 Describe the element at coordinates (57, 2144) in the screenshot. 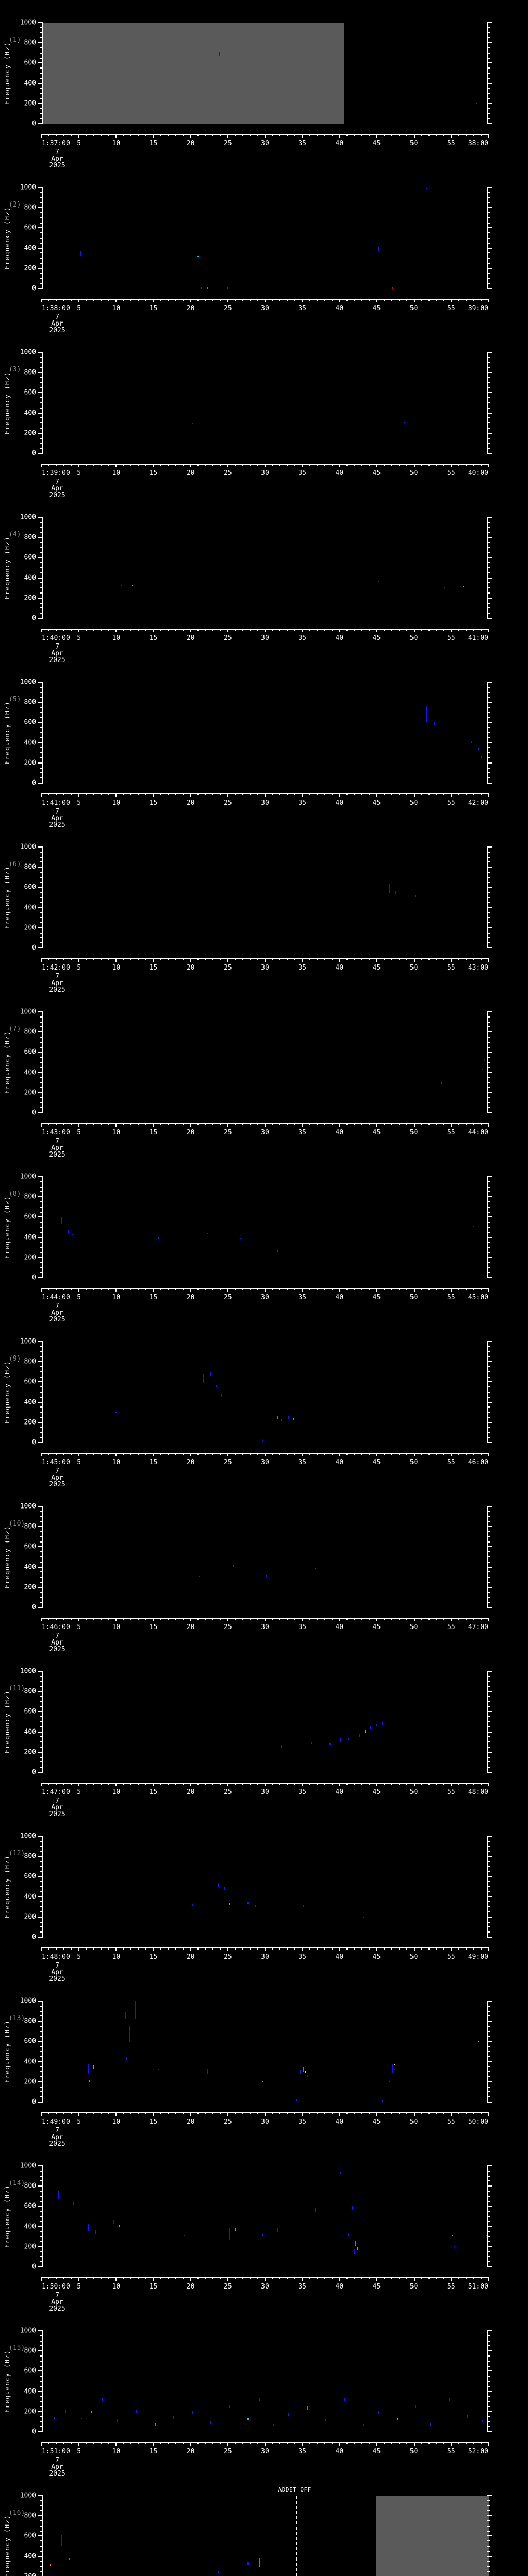

I see `date-stamp-line: 2025` at that location.